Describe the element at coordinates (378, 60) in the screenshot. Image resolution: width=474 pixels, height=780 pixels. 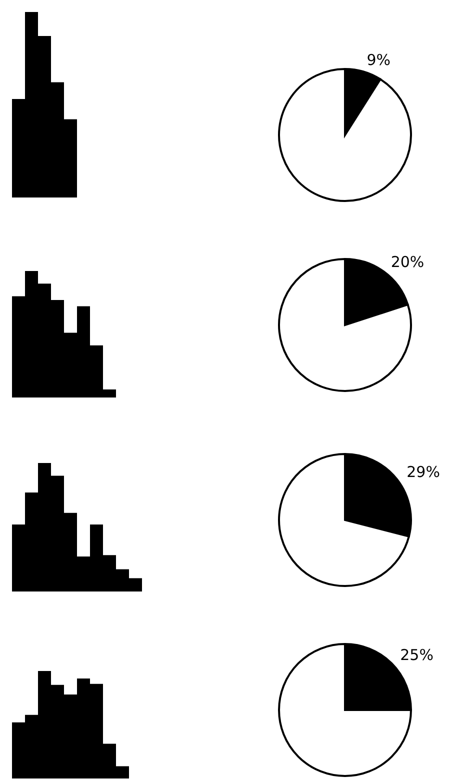
I see `data-label: 9%` at that location.